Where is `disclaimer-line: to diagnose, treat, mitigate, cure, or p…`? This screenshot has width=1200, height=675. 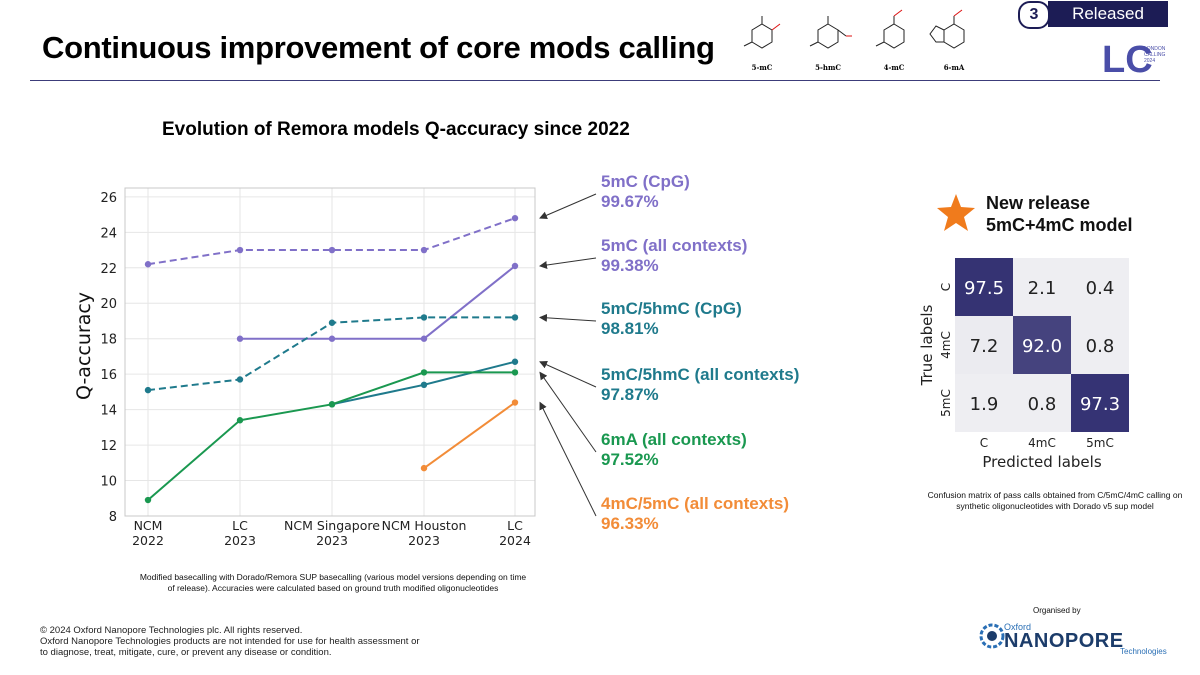 disclaimer-line: to diagnose, treat, mitigate, cure, or p… is located at coordinates (186, 652).